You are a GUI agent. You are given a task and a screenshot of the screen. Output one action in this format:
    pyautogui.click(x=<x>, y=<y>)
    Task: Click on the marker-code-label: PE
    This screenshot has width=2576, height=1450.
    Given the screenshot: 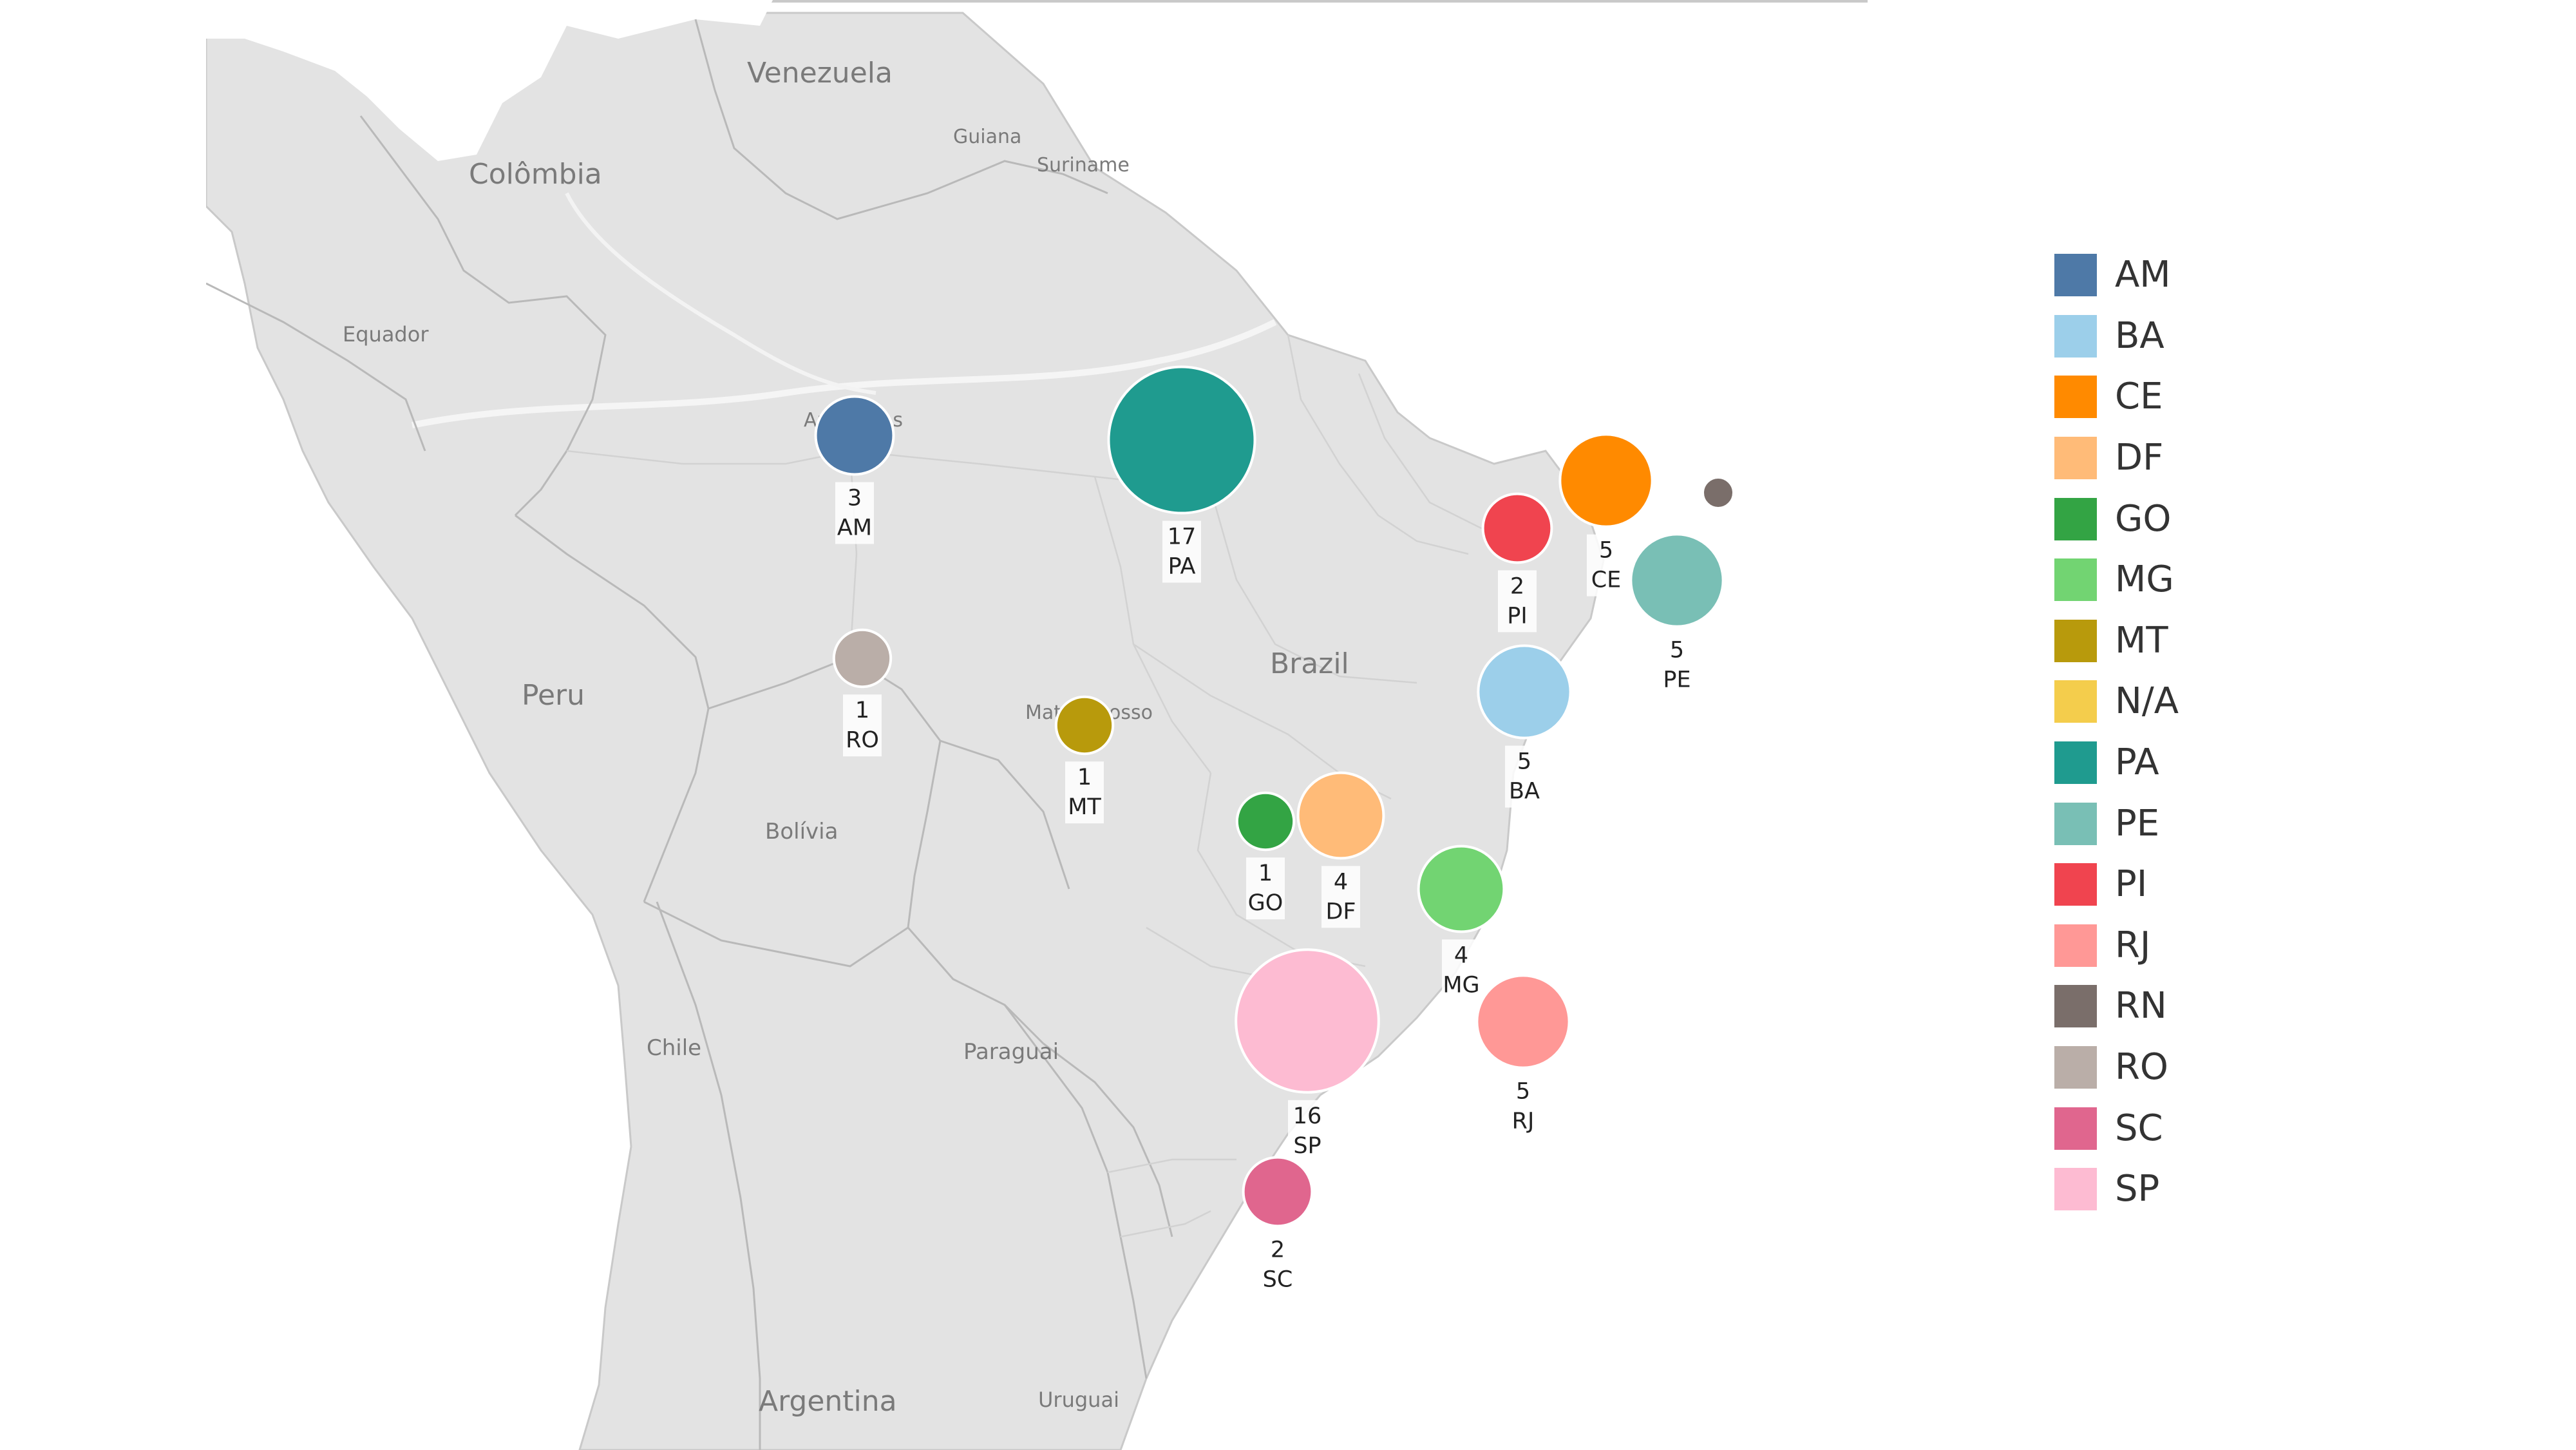 What is the action you would take?
    pyautogui.click(x=1676, y=680)
    